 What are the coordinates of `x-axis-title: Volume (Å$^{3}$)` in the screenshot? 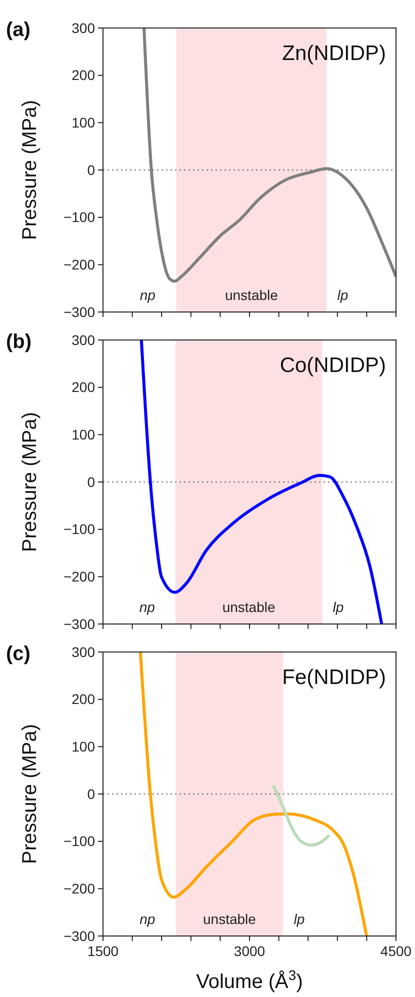 It's located at (249, 980).